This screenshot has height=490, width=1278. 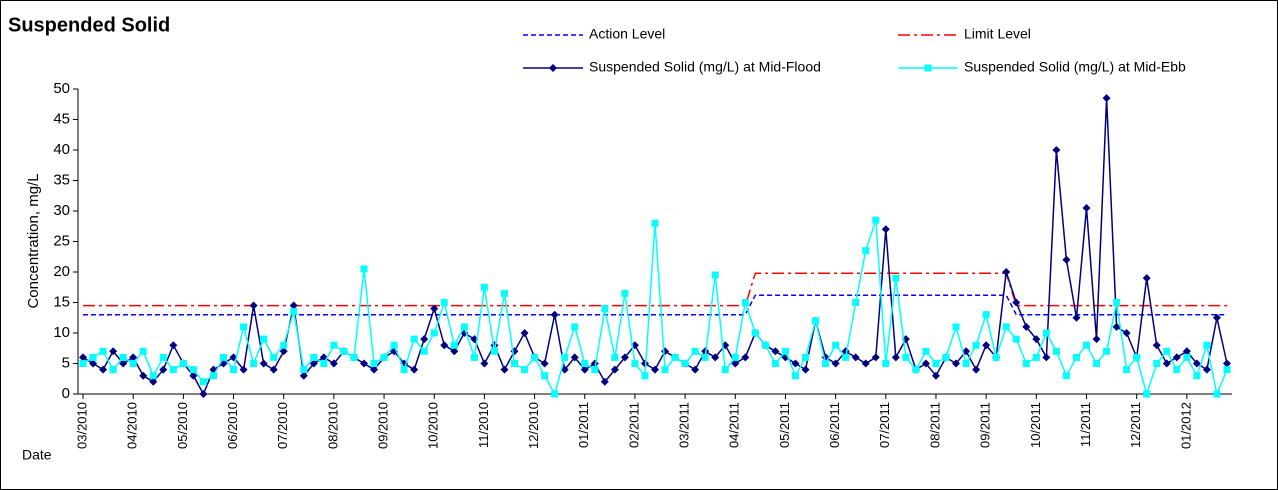 I want to click on y-tick-label: 50, so click(x=61, y=88).